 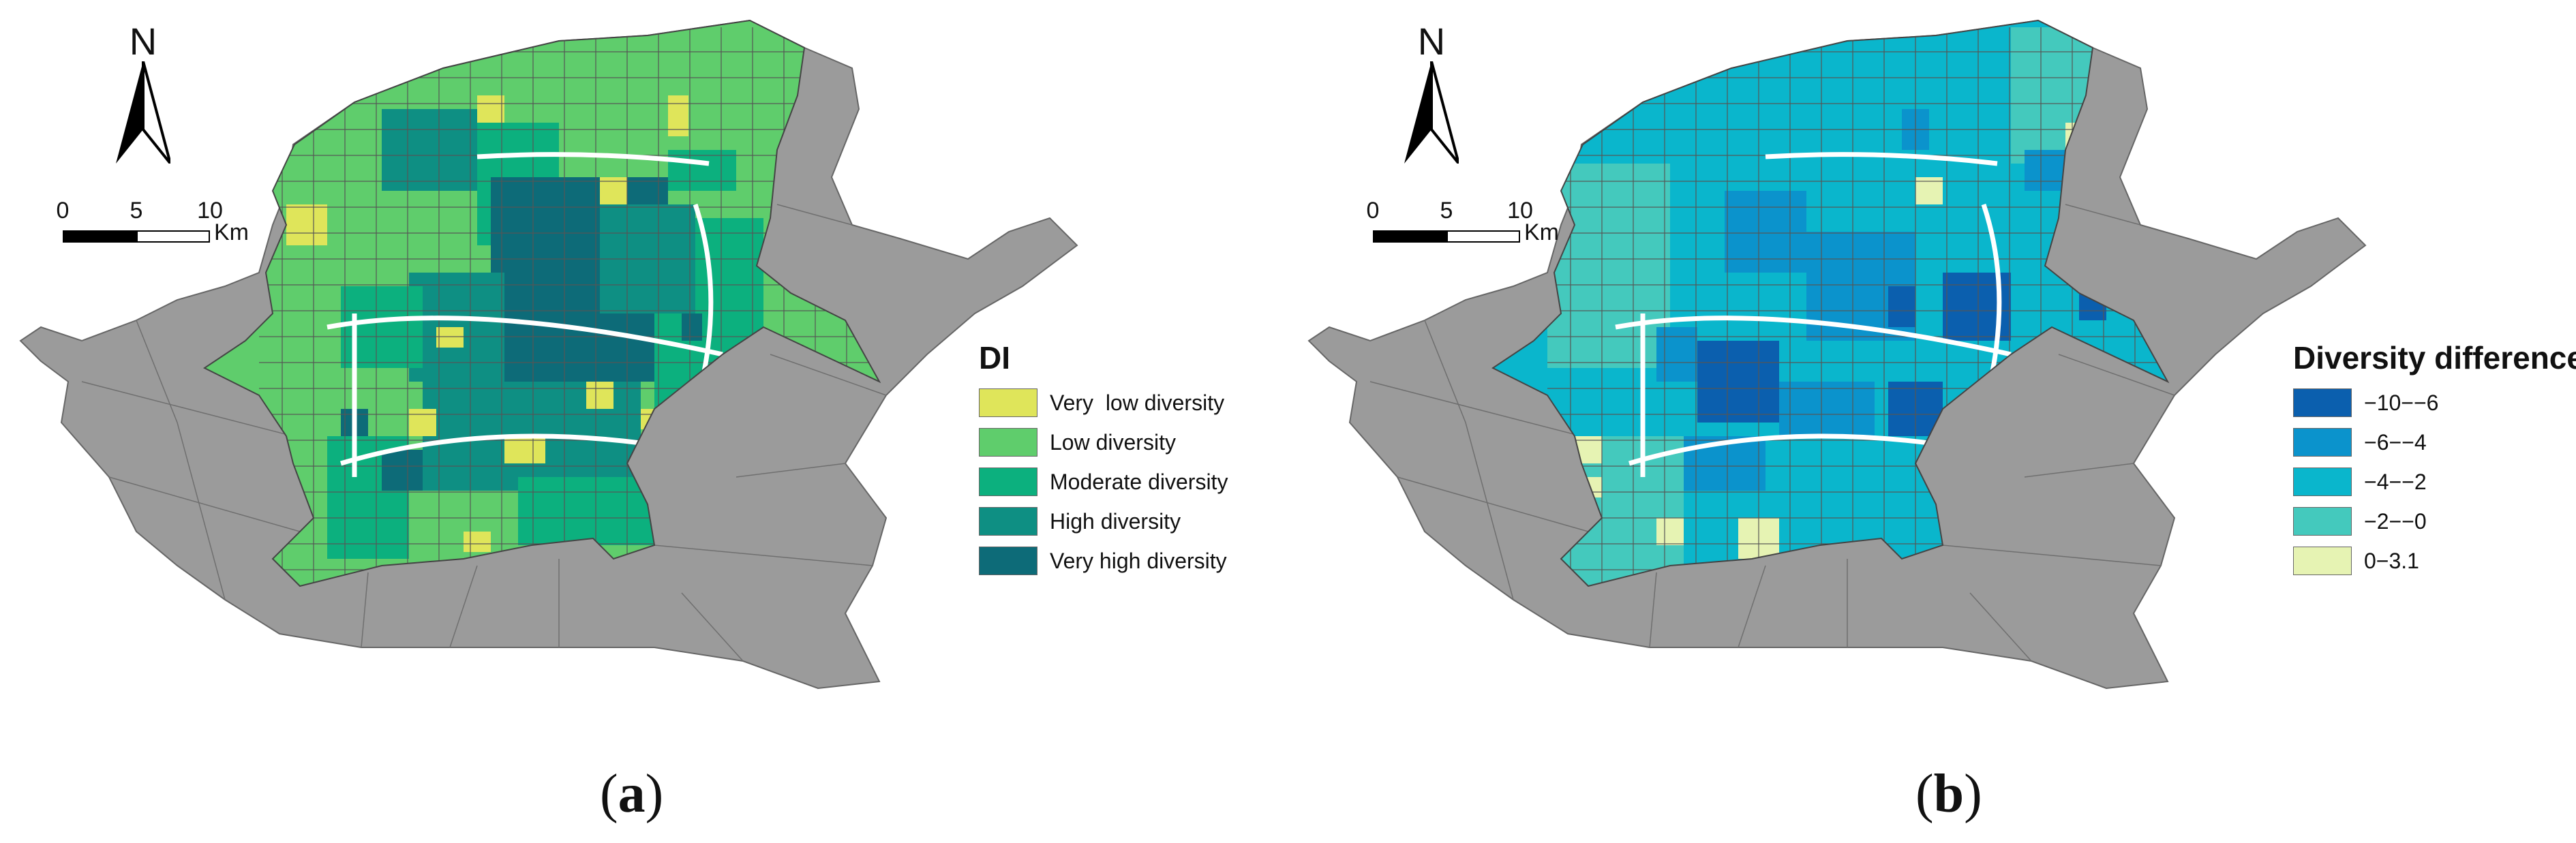 I want to click on legend-label: −10−−6, so click(x=2401, y=403).